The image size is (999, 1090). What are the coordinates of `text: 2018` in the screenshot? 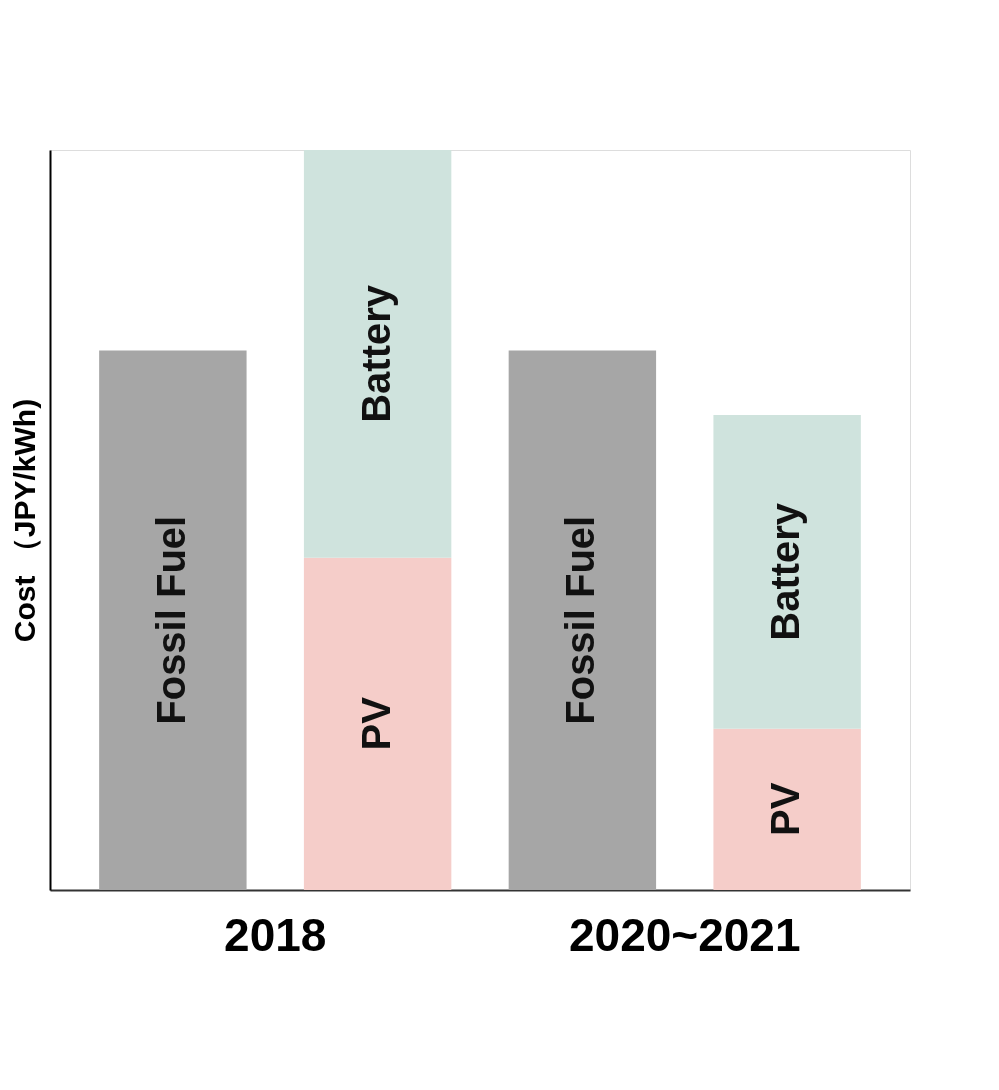 It's located at (275, 935).